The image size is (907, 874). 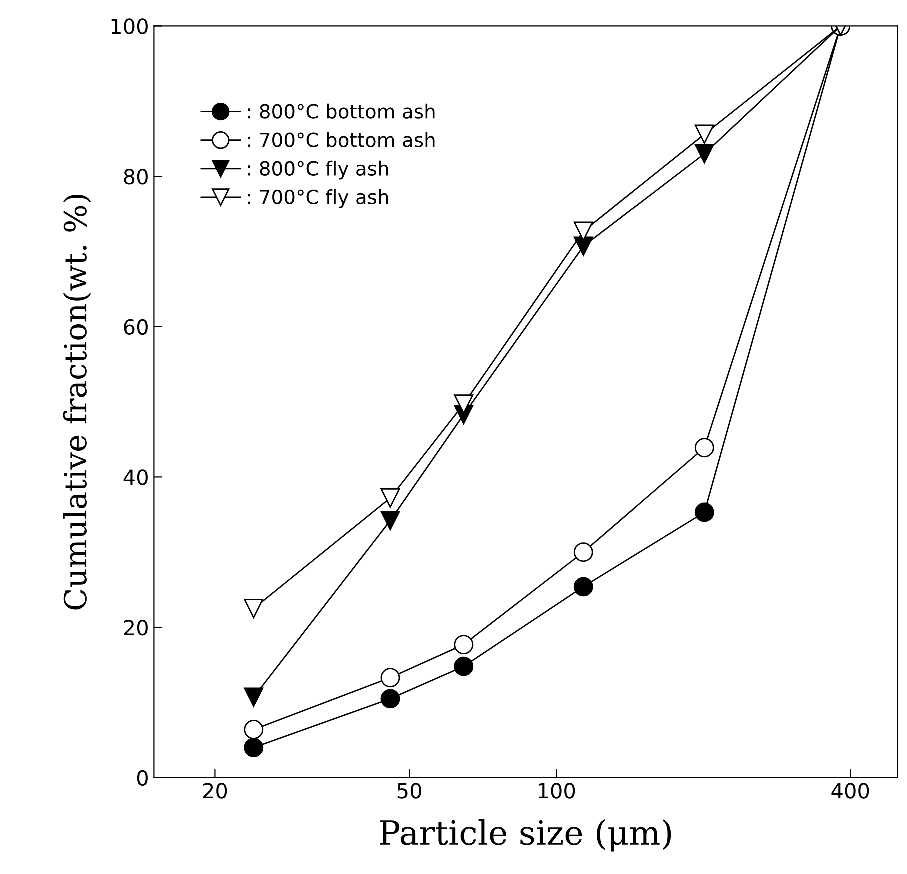 What do you see at coordinates (341, 111) in the screenshot?
I see `legend-label: : 800°C bottom ash` at bounding box center [341, 111].